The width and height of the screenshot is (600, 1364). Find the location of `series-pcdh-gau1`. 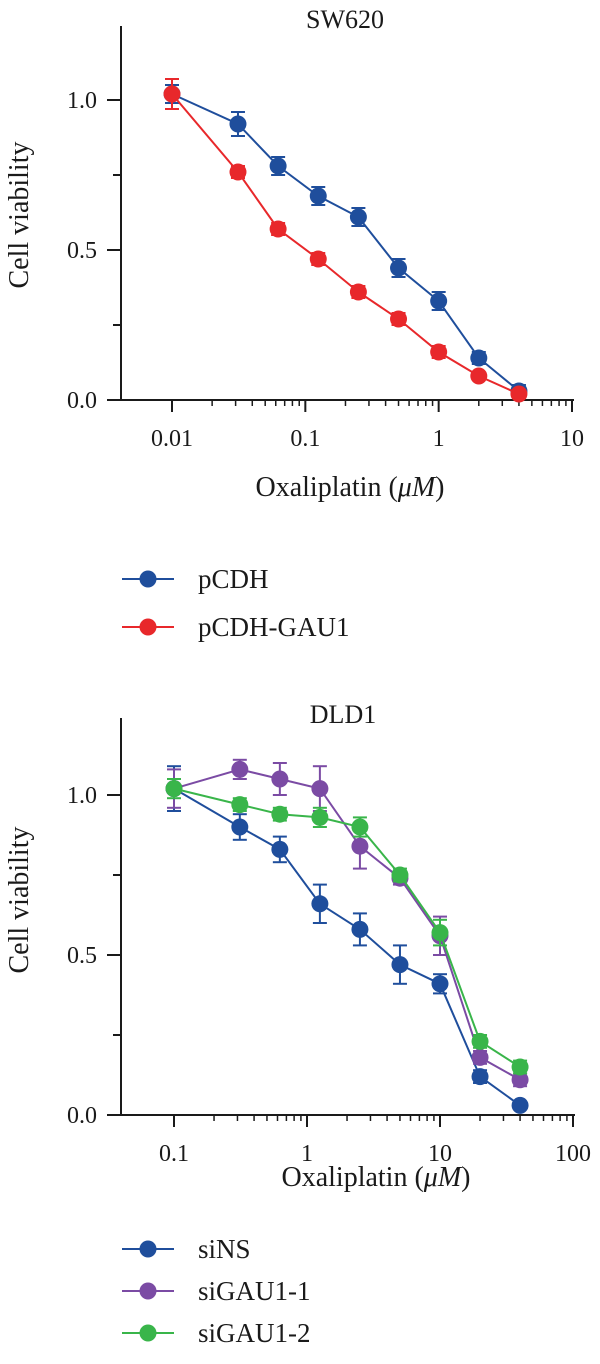

series-pcdh-gau1 is located at coordinates (345, 240).